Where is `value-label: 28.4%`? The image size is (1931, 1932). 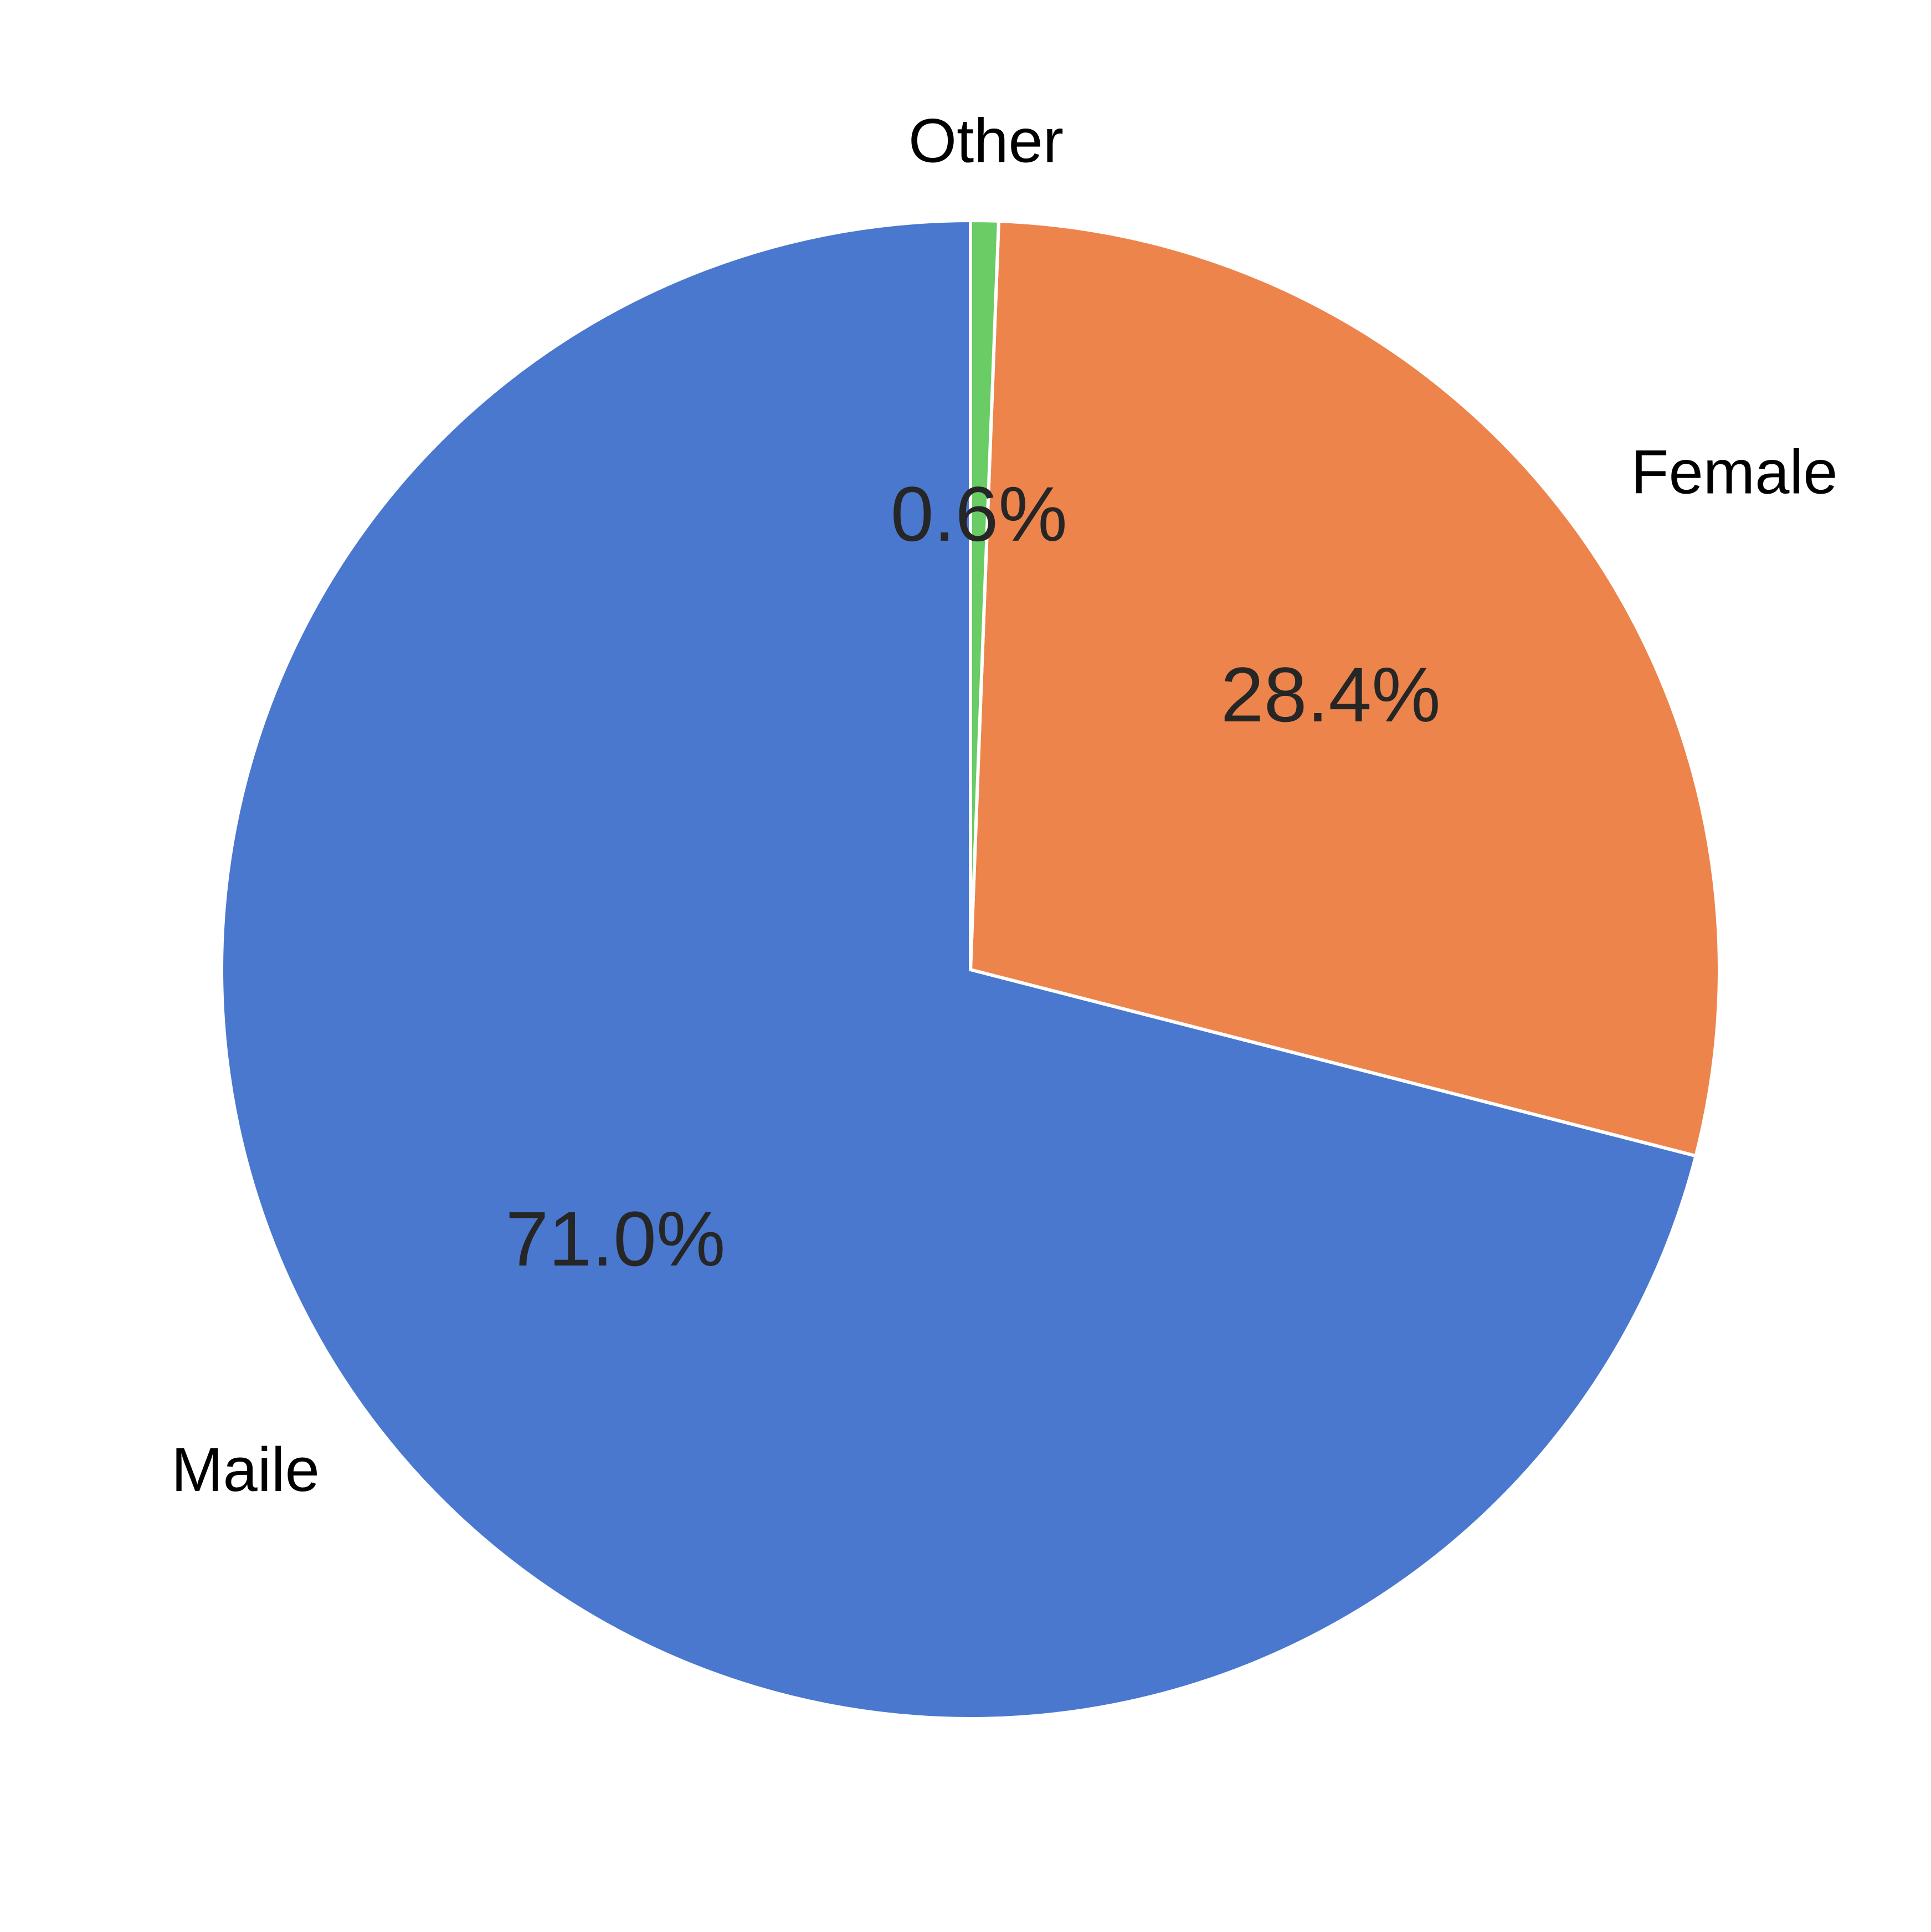
value-label: 28.4% is located at coordinates (1331, 694).